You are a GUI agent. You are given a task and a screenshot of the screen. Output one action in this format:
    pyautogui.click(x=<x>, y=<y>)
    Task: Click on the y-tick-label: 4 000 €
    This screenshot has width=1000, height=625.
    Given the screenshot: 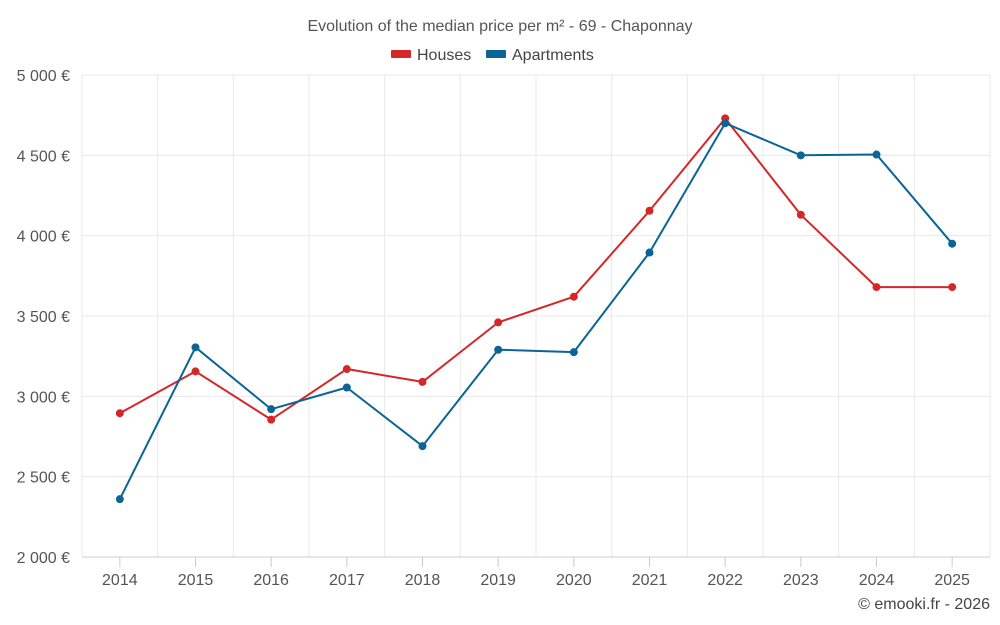 What is the action you would take?
    pyautogui.click(x=43, y=237)
    